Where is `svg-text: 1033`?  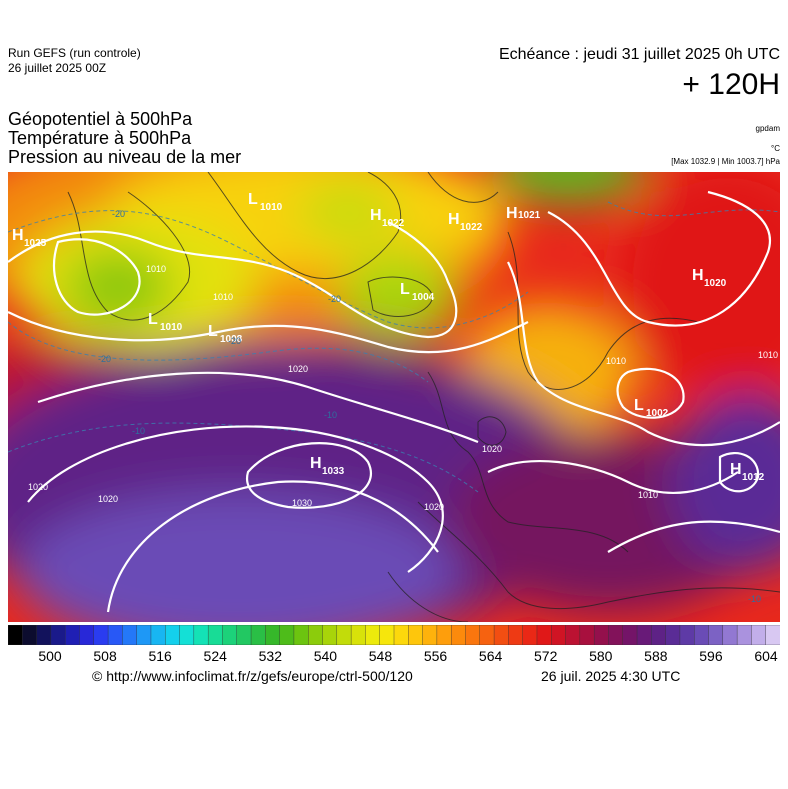
svg-text: 1033 is located at coordinates (333, 471).